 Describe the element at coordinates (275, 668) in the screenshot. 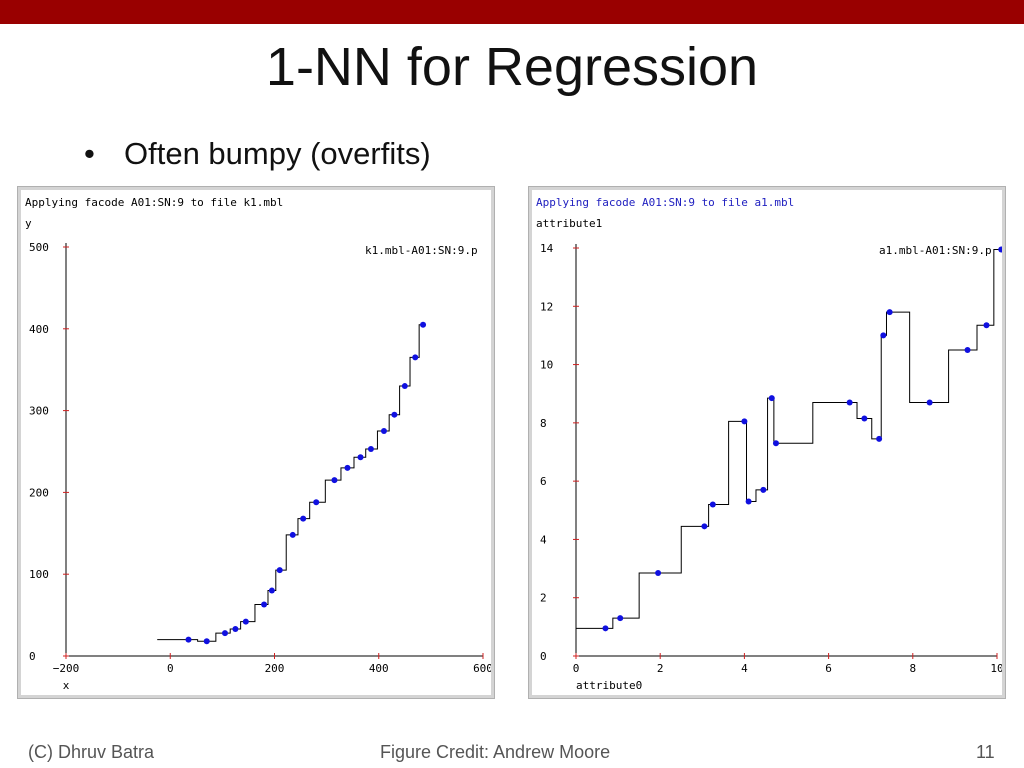

I see `x-tick-label: 200` at that location.